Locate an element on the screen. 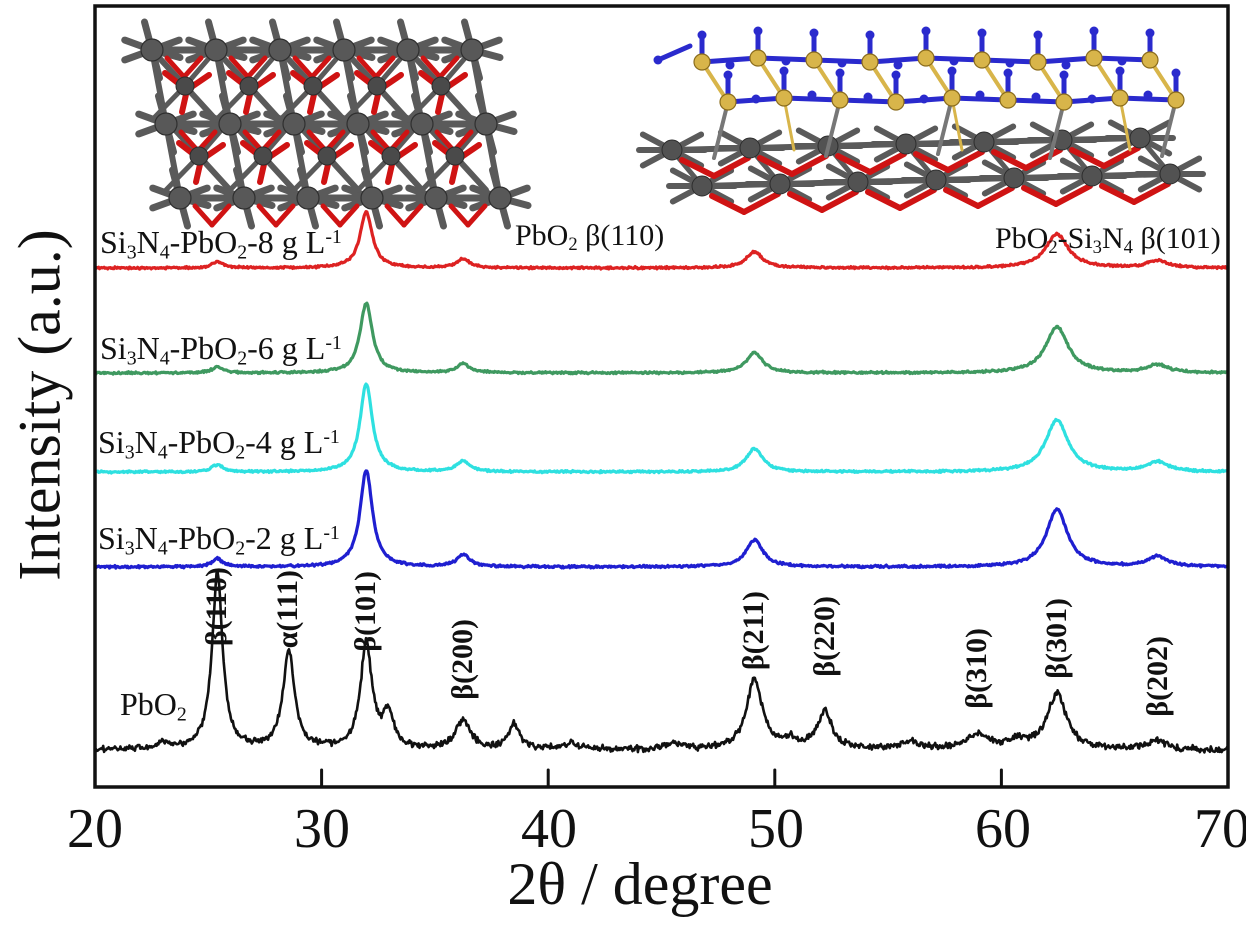 The height and width of the screenshot is (930, 1246). peak-label-beta202: β(202) is located at coordinates (1157, 676).